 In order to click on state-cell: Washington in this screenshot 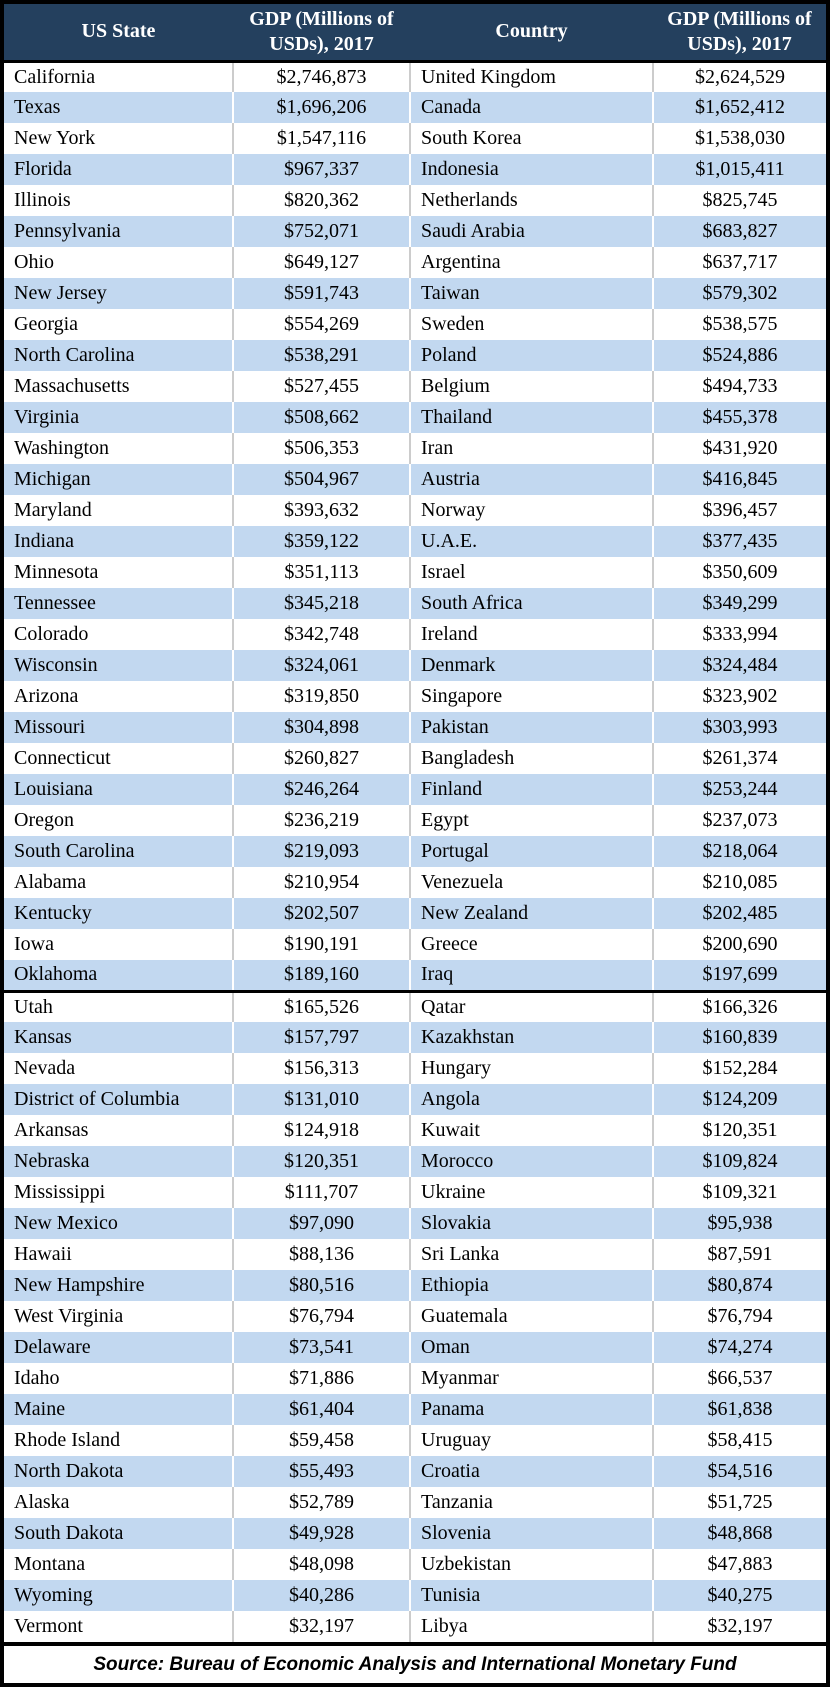, I will do `click(62, 448)`.